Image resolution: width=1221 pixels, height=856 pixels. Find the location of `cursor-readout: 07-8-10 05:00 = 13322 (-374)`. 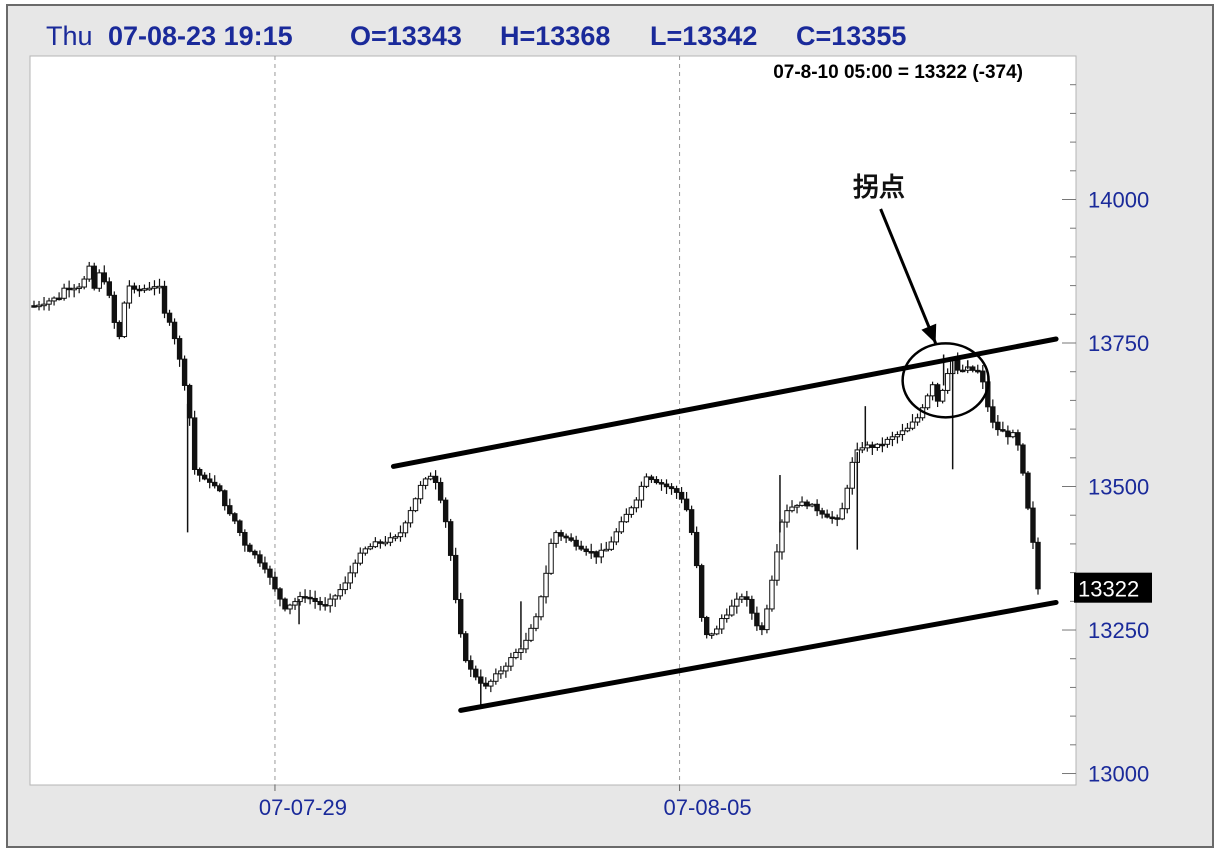

cursor-readout: 07-8-10 05:00 = 13322 (-374) is located at coordinates (898, 72).